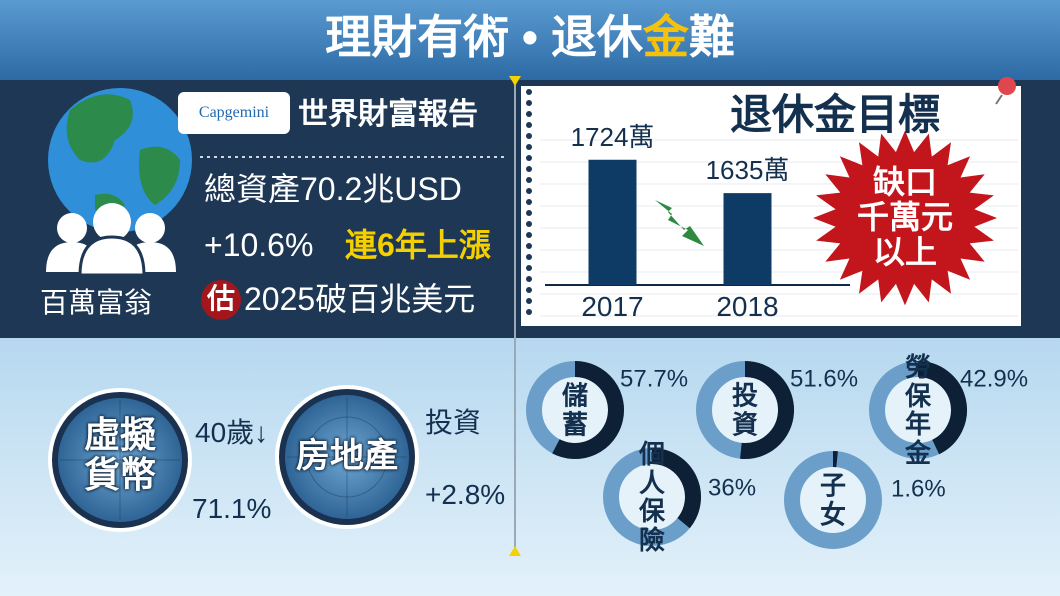  What do you see at coordinates (111, 240) in the screenshot?
I see `people-icon` at bounding box center [111, 240].